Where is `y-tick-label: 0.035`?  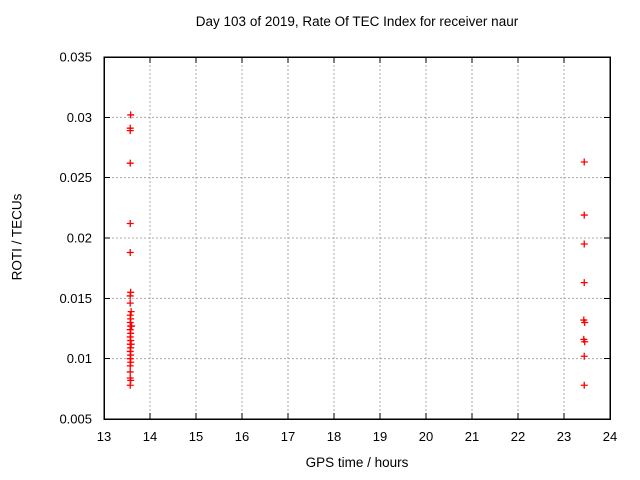
y-tick-label: 0.035 is located at coordinates (75, 57).